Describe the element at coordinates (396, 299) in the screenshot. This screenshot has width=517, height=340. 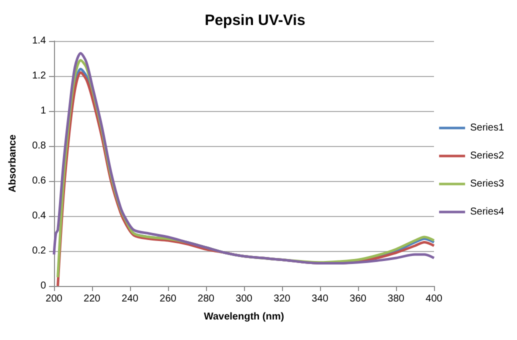
I see `x-tick-label: 380` at that location.